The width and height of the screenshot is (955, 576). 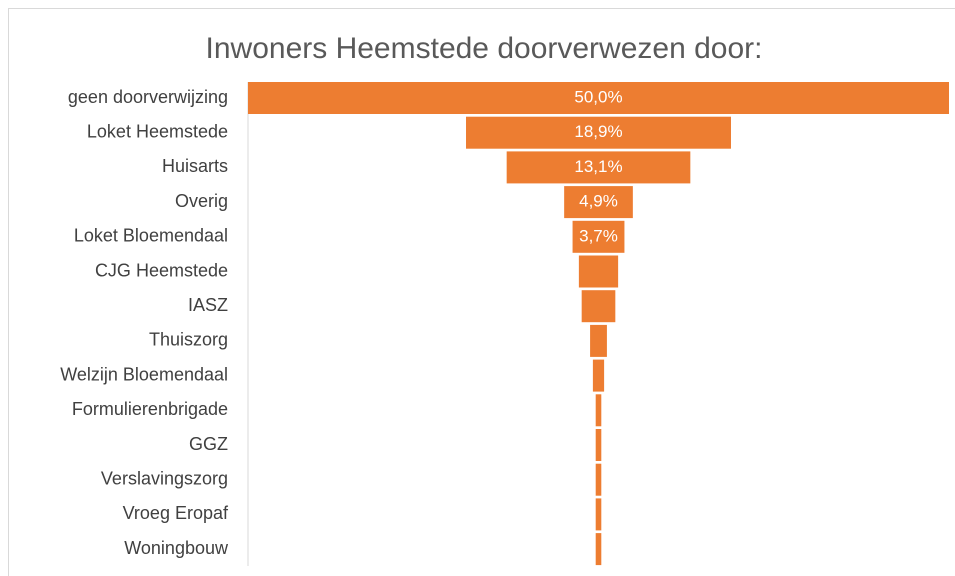 I want to click on value-label: 13,1%, so click(x=598, y=166).